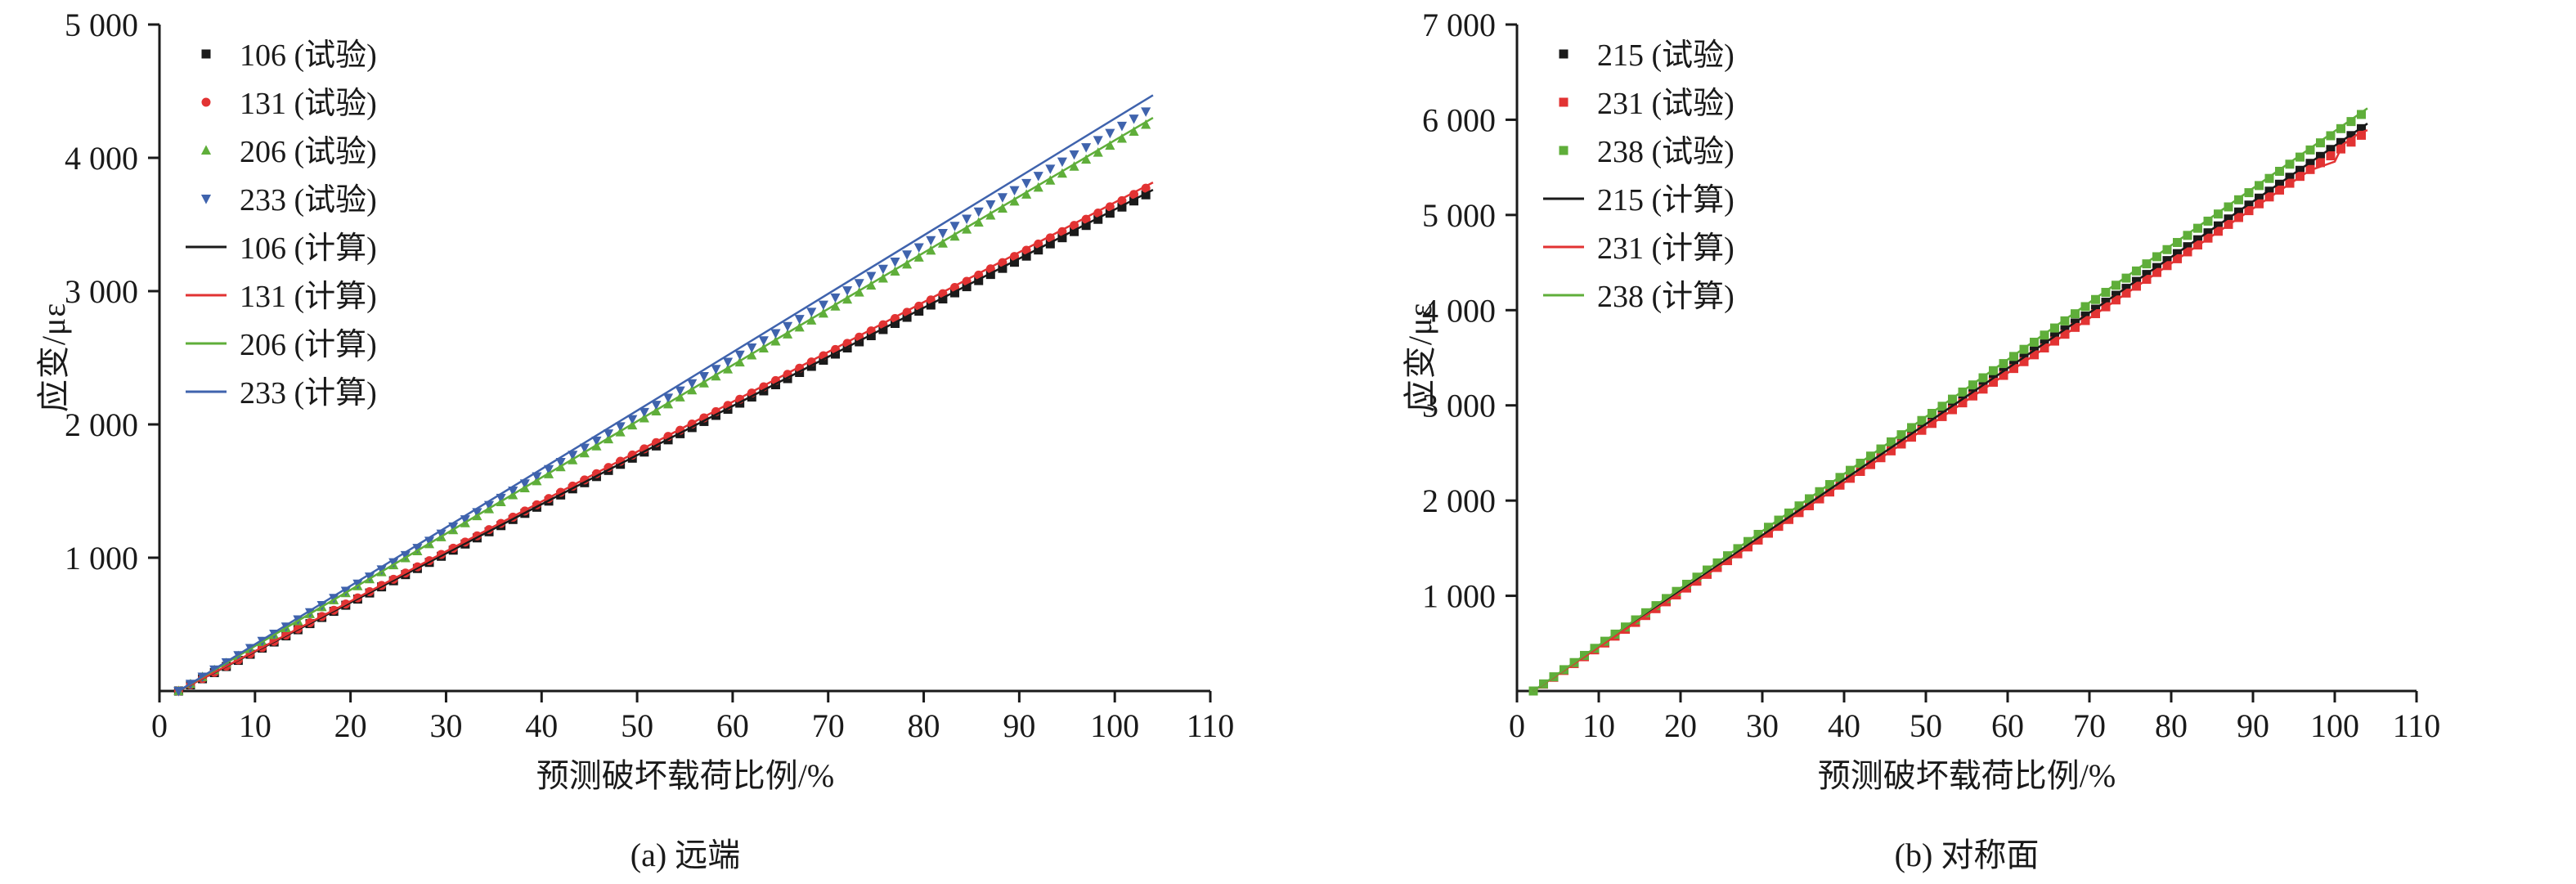 Image resolution: width=2576 pixels, height=884 pixels. I want to click on chart-b-x-axis-label: 预测破坏载荷比例/%, so click(1967, 776).